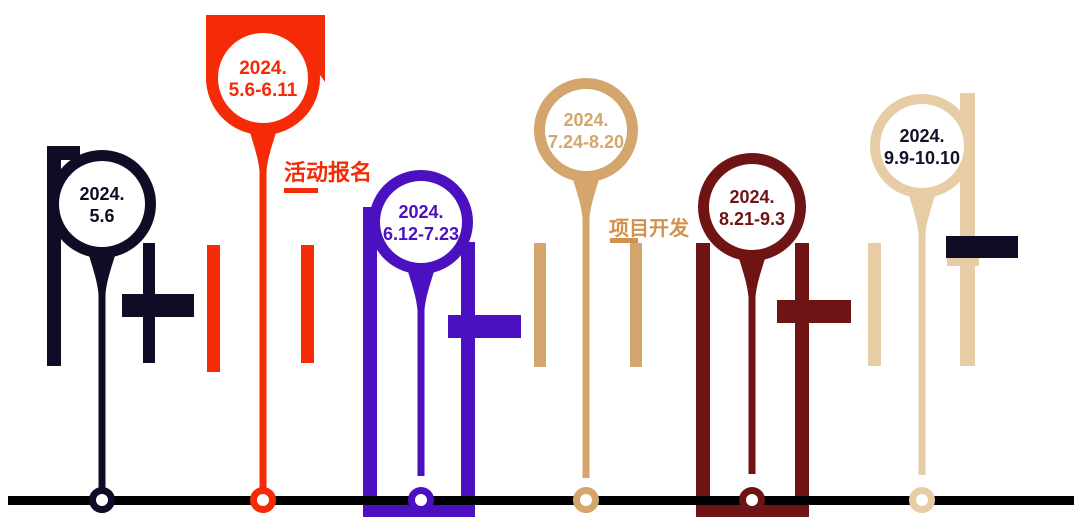 The width and height of the screenshot is (1080, 520). I want to click on milestone-1-bubble, so click(102, 204).